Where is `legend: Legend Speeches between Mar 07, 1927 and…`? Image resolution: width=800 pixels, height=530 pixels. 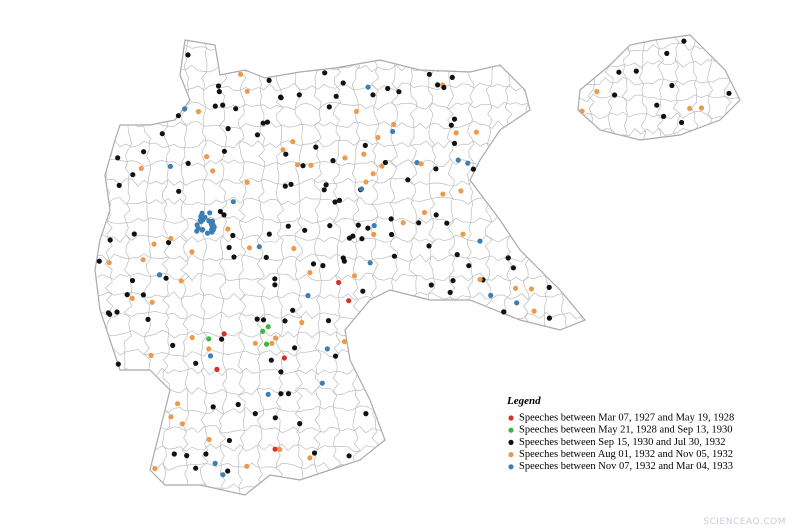 legend: Legend Speeches between Mar 07, 1927 and… is located at coordinates (620, 433).